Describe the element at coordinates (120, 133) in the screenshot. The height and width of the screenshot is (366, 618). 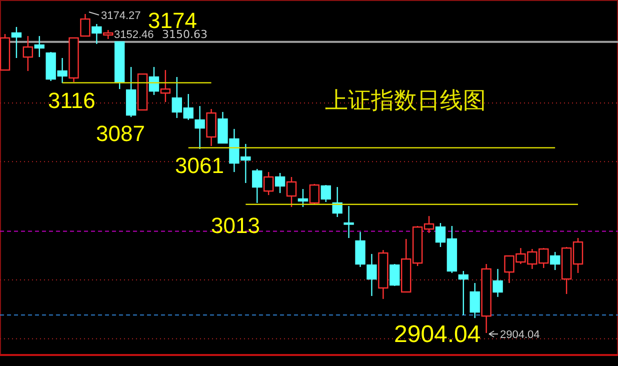
I see `annotation: 3087` at that location.